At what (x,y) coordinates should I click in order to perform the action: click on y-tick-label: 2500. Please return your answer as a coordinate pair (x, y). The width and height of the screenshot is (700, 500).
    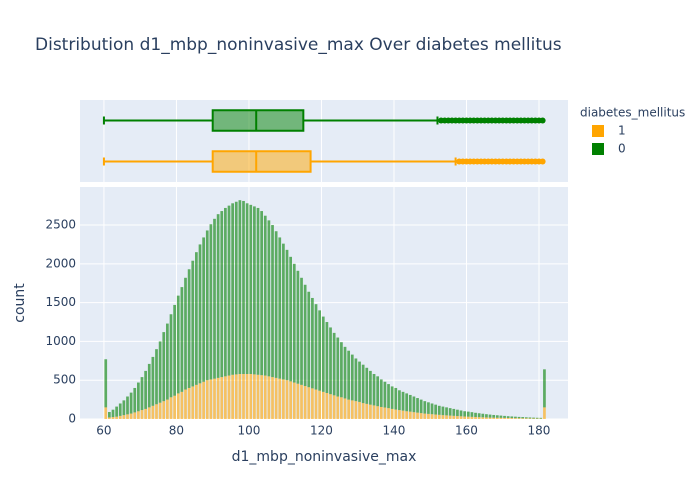
    Looking at the image, I should click on (60, 225).